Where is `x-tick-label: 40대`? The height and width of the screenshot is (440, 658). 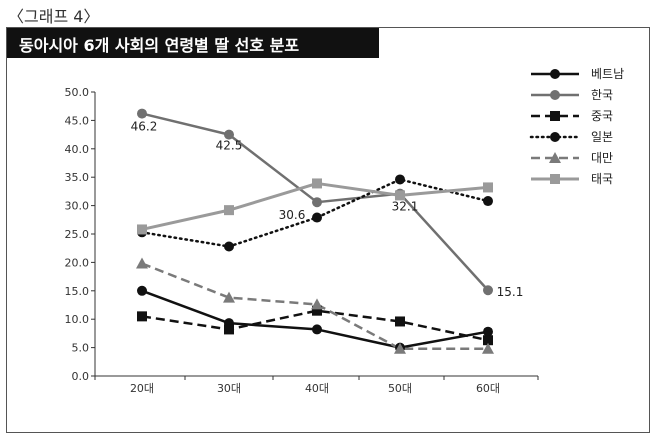 x-tick-label: 40대 is located at coordinates (317, 388).